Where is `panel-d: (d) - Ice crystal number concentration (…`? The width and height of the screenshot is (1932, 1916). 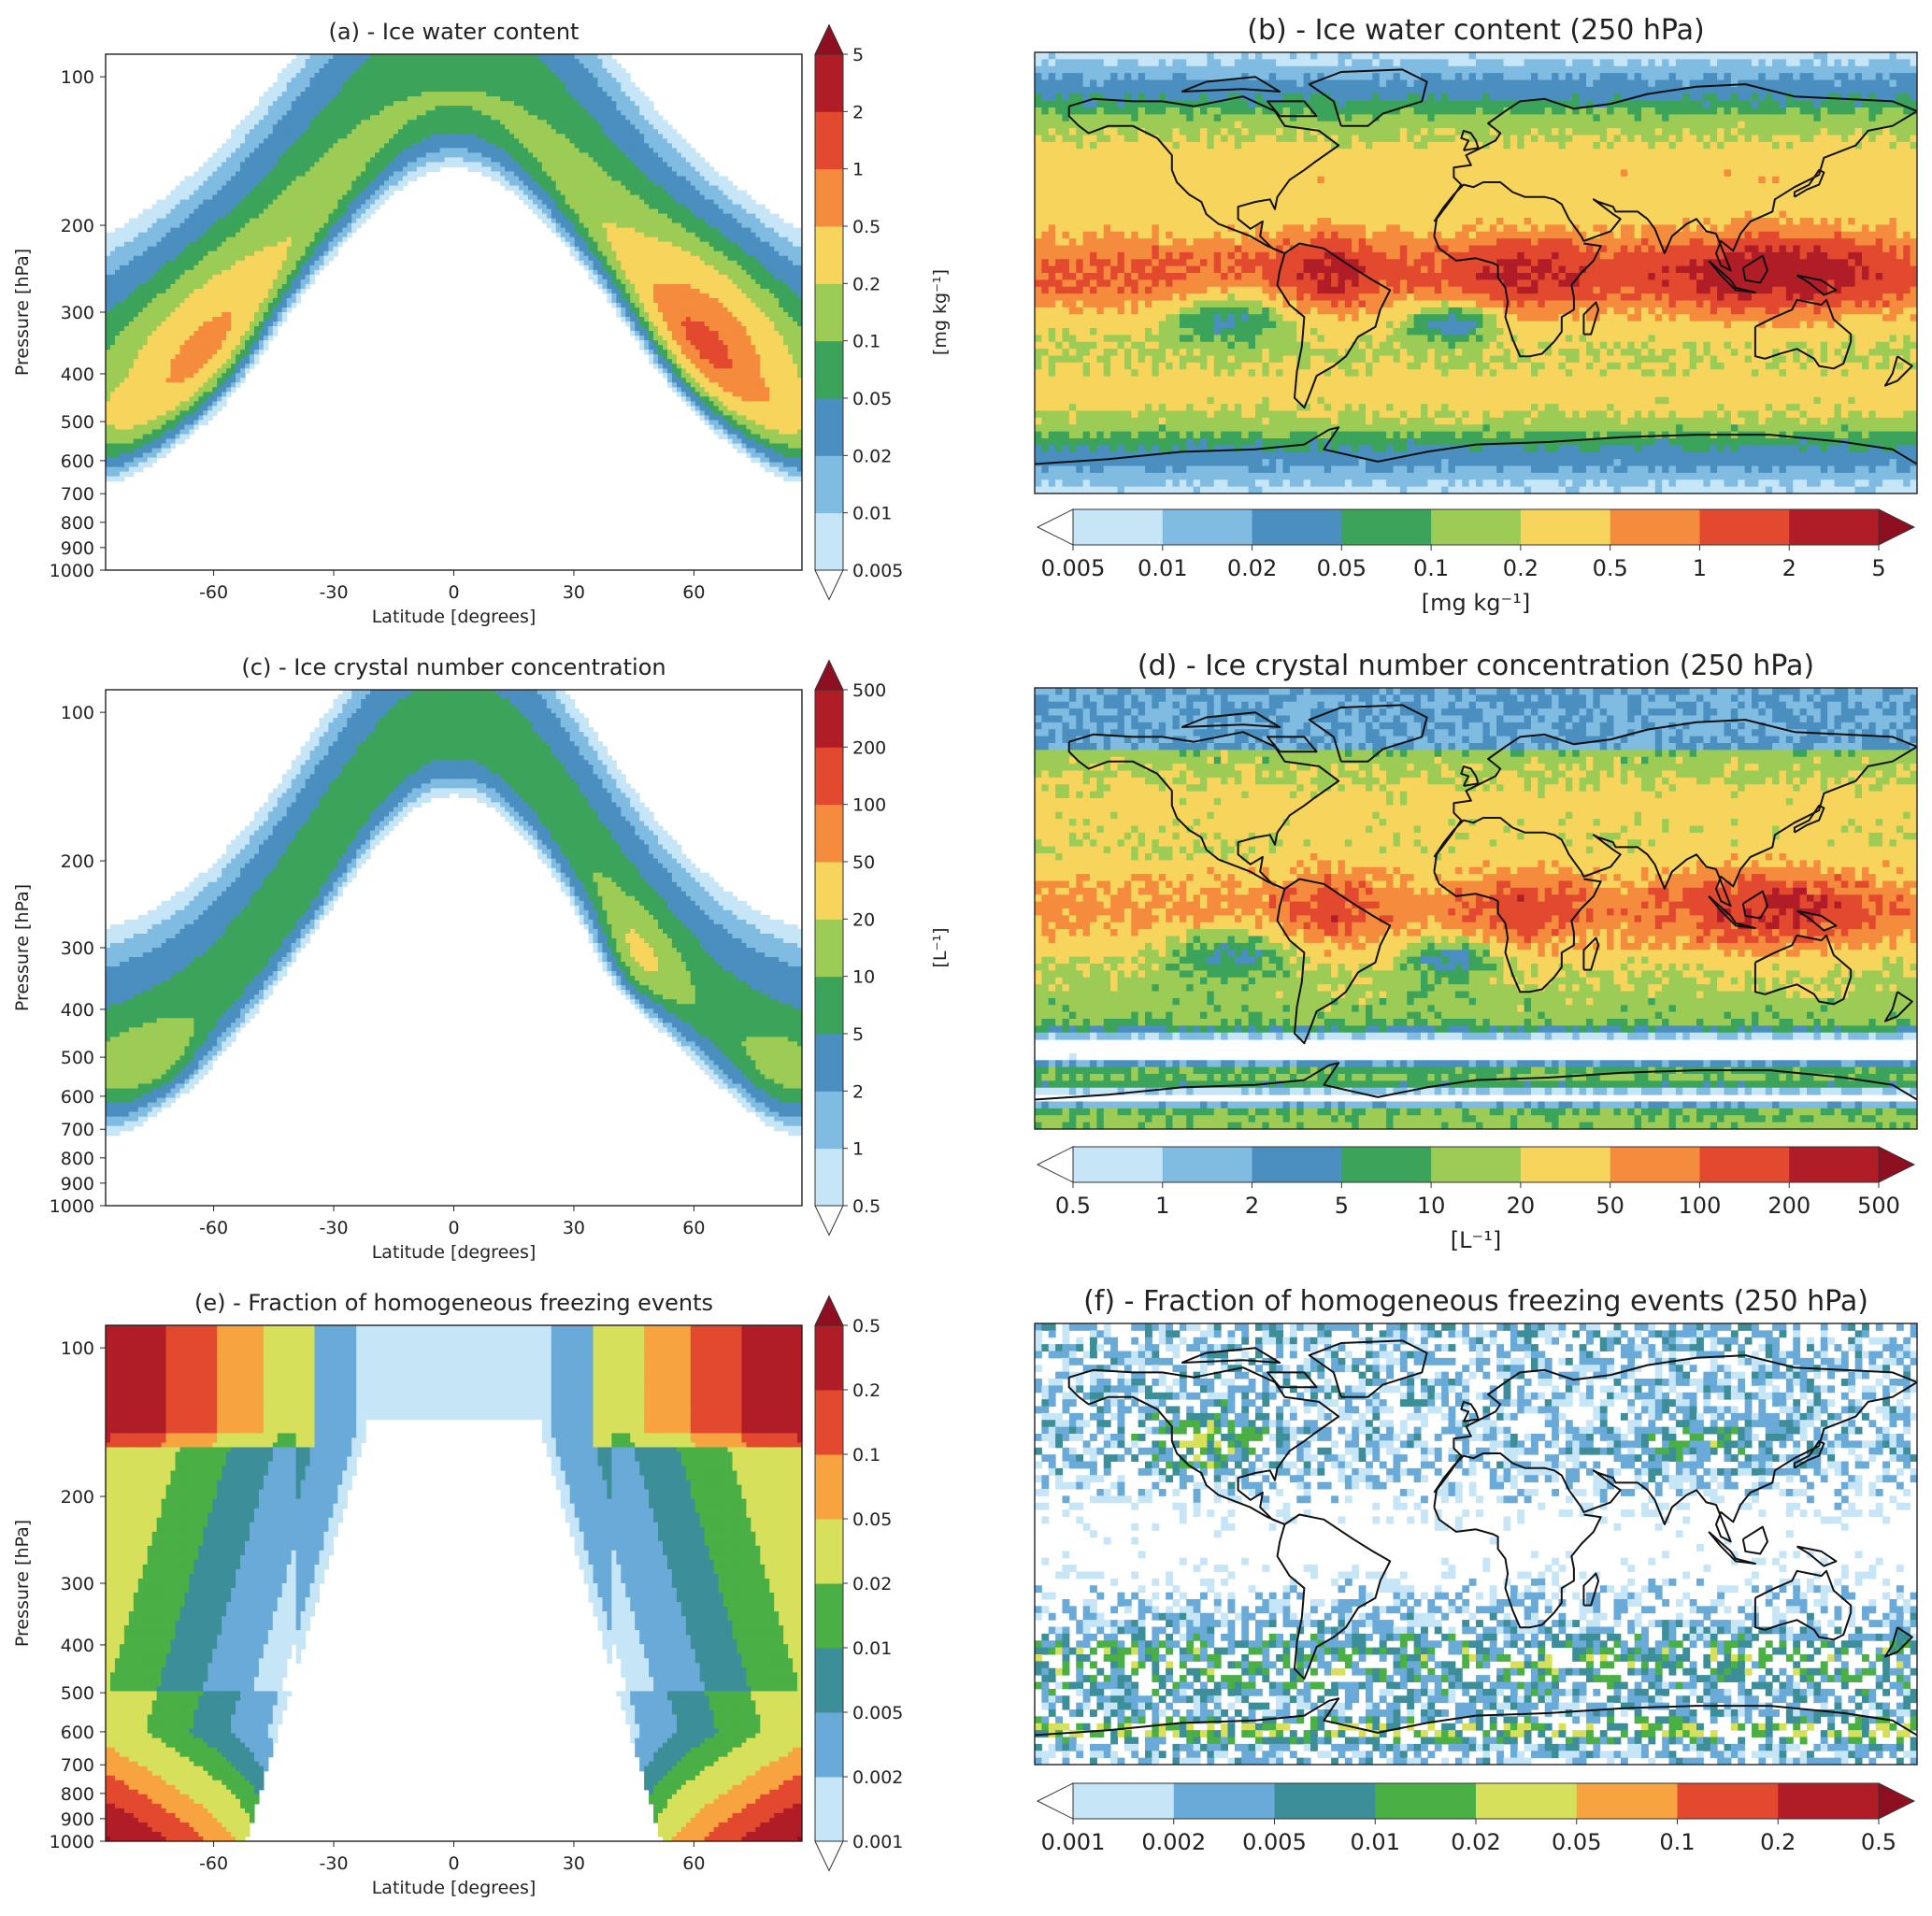 panel-d: (d) - Ice crystal number concentration (… is located at coordinates (1476, 952).